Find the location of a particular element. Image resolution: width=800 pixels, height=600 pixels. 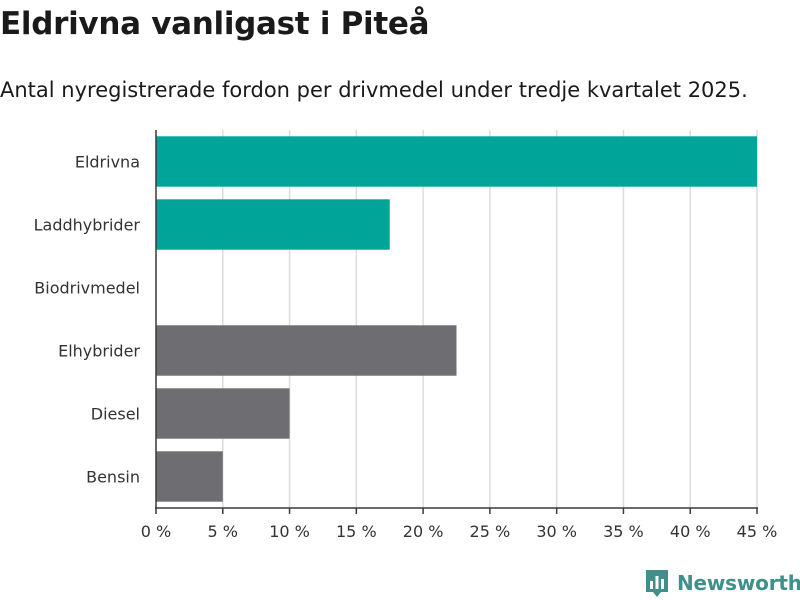

x-tick-label: 30 % is located at coordinates (556, 531).